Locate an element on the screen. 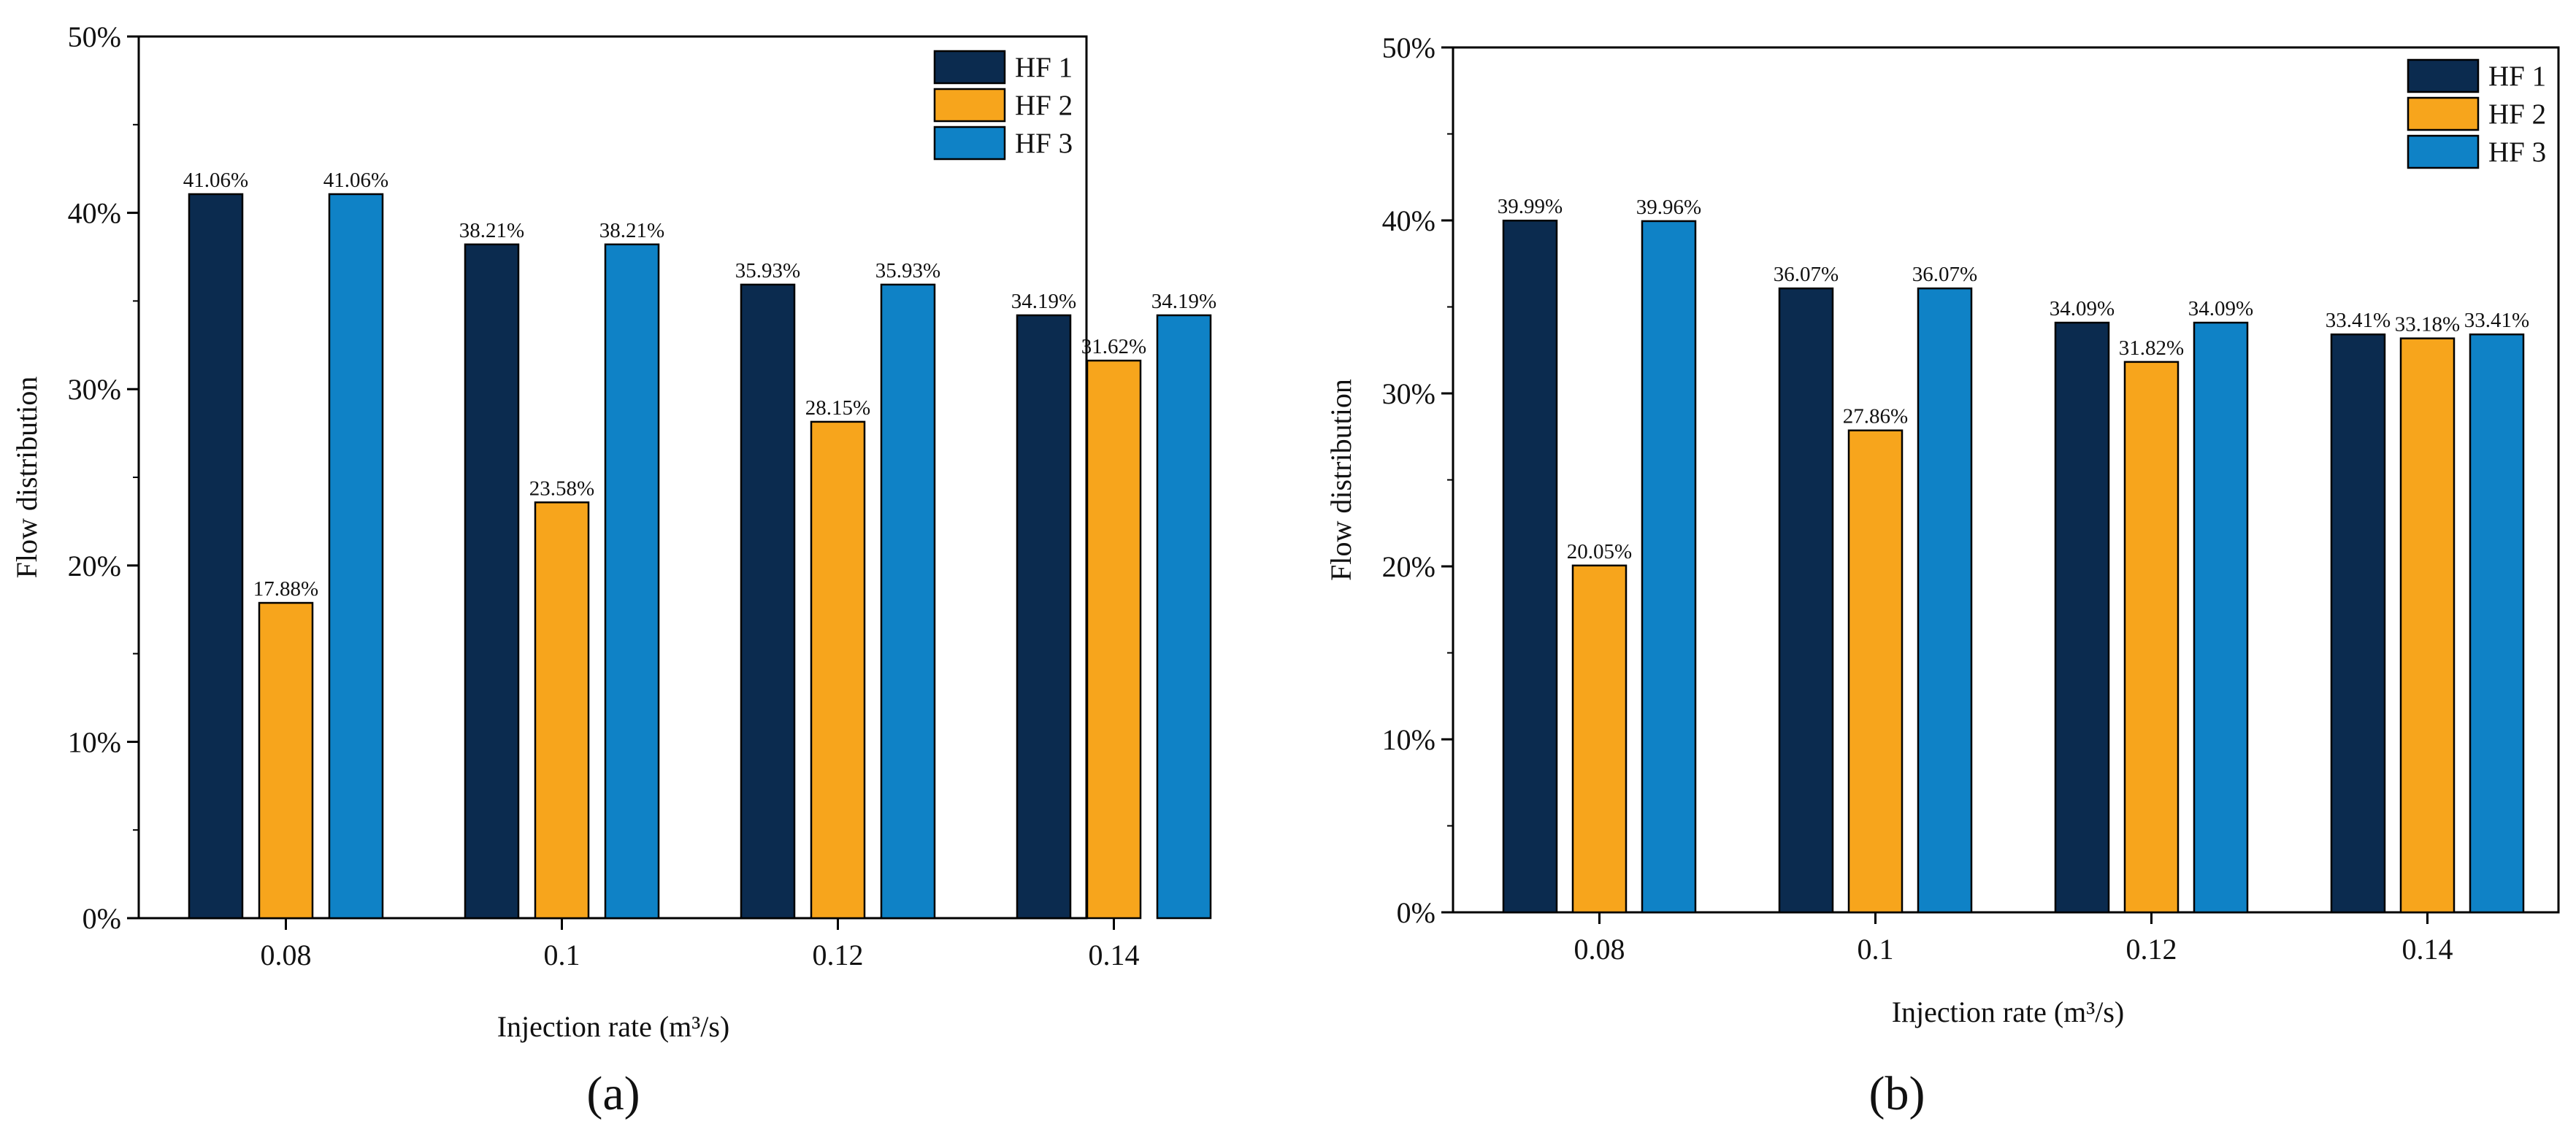 This screenshot has height=1132, width=2576. bar-data-label: 23.58% is located at coordinates (561, 488).